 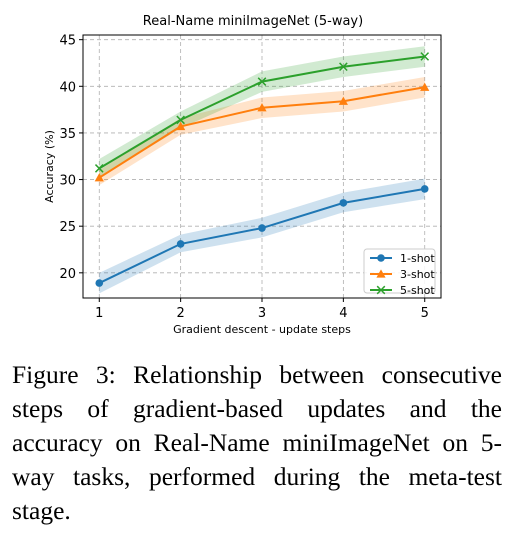 What do you see at coordinates (67, 134) in the screenshot?
I see `y-tick-label: 35` at bounding box center [67, 134].